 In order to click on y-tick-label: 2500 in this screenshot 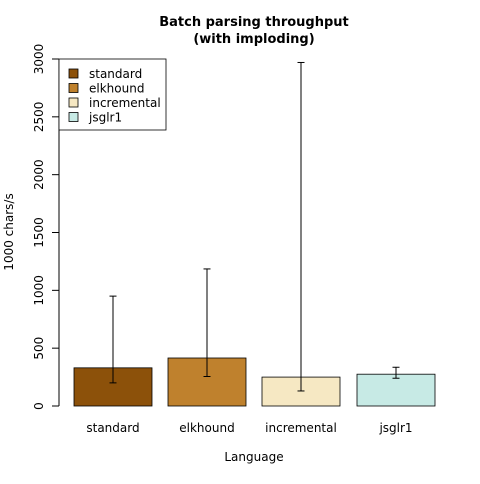, I will do `click(39, 117)`.